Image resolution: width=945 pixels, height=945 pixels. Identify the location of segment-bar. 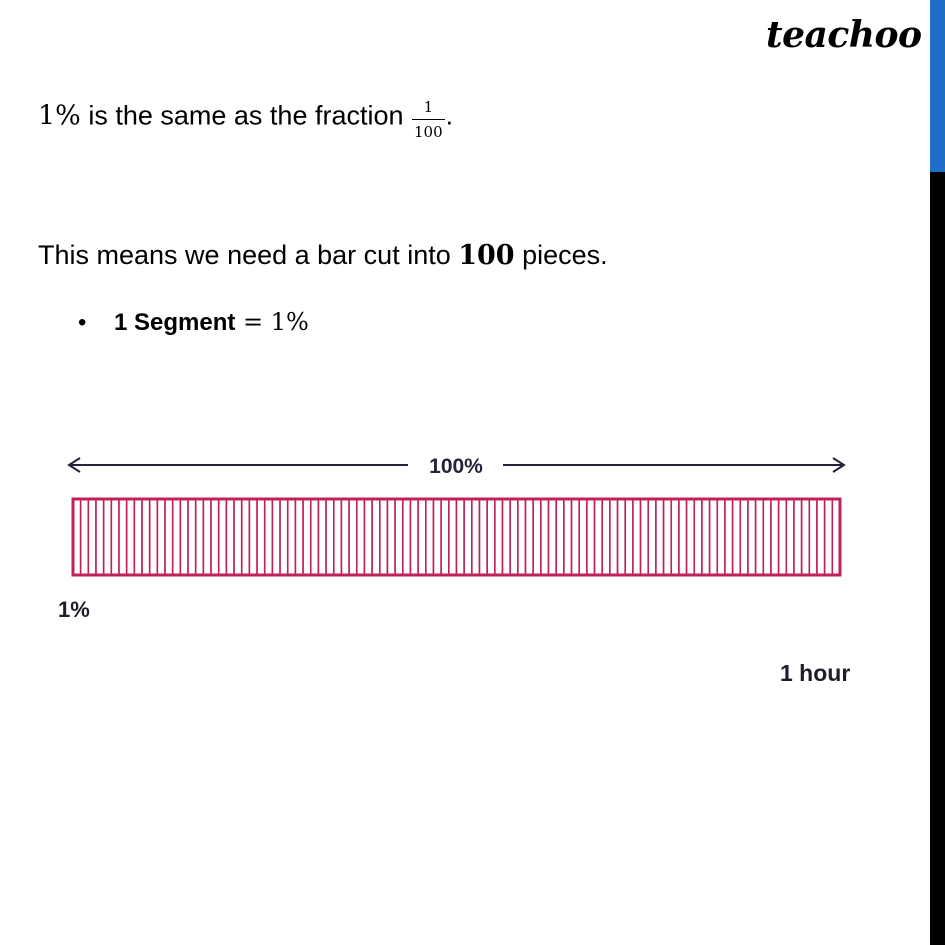
(456, 537).